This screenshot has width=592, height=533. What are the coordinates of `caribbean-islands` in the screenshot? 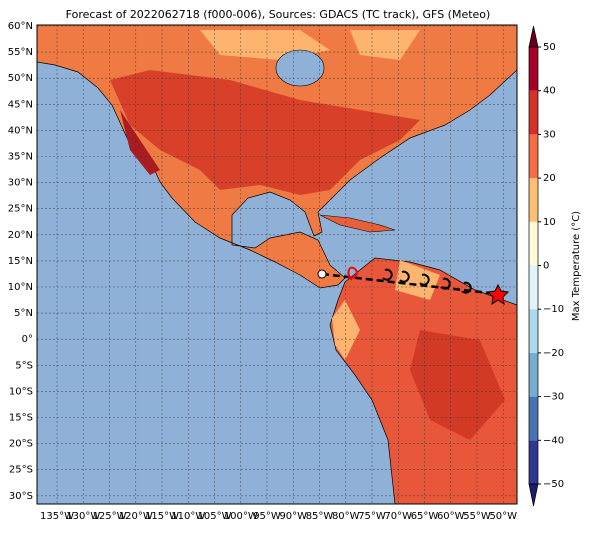 It's located at (357, 223).